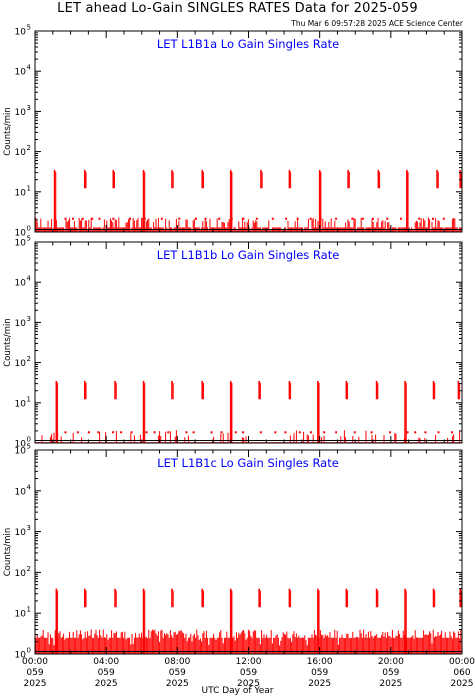  What do you see at coordinates (29, 487) in the screenshot?
I see `y-tick-exponent: 4` at bounding box center [29, 487].